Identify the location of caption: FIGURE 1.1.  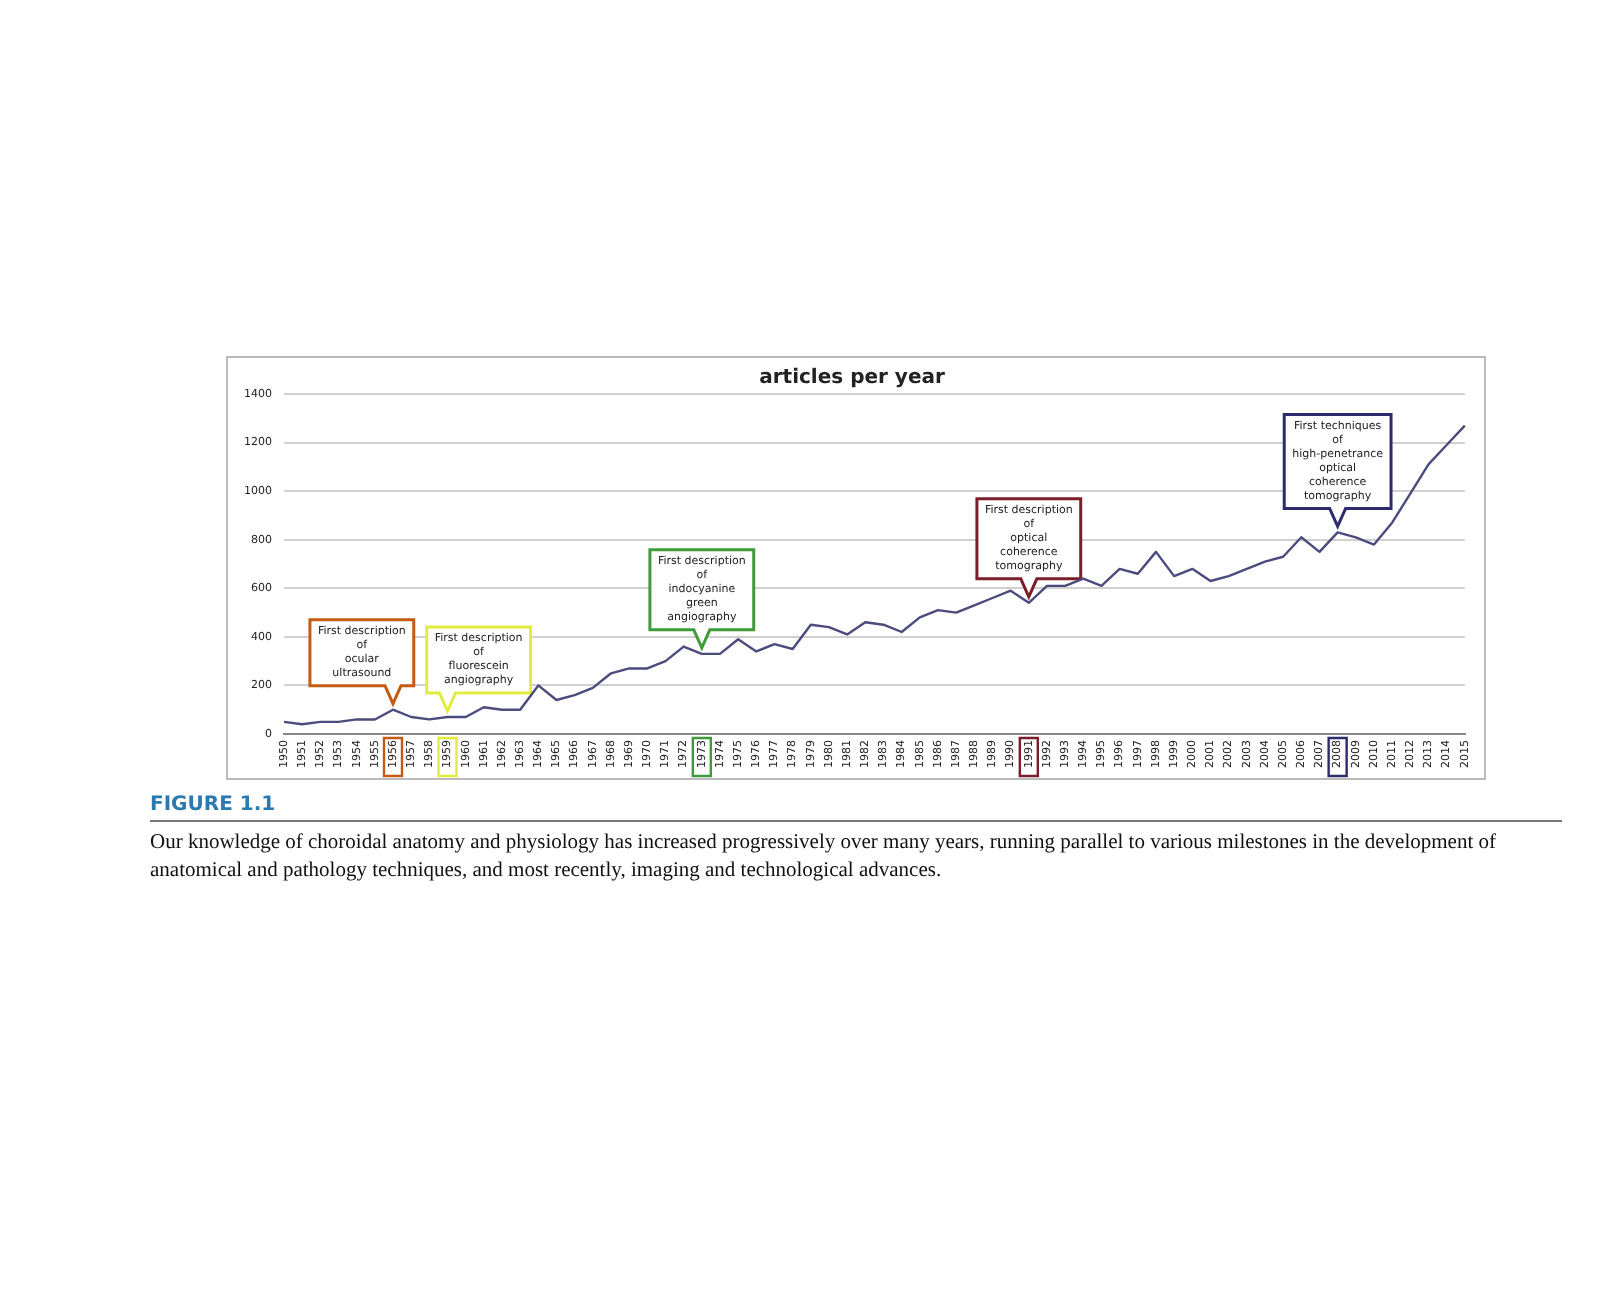
(856, 808).